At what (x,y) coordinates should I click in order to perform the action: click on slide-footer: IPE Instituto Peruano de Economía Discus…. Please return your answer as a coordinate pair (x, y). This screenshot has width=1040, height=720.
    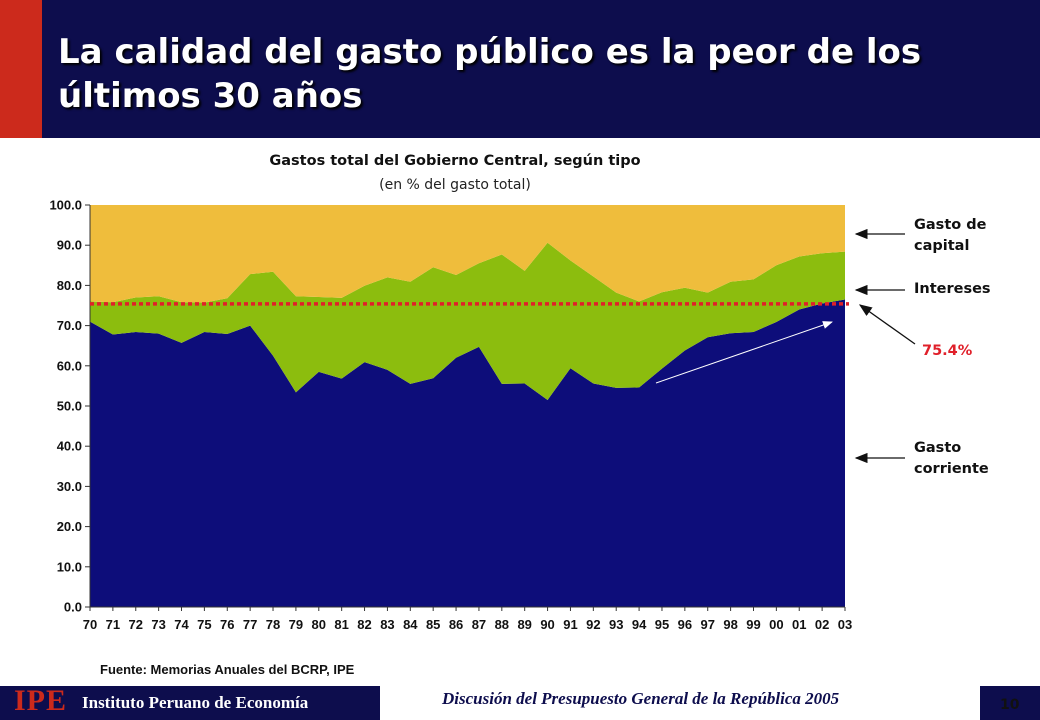
    Looking at the image, I should click on (520, 702).